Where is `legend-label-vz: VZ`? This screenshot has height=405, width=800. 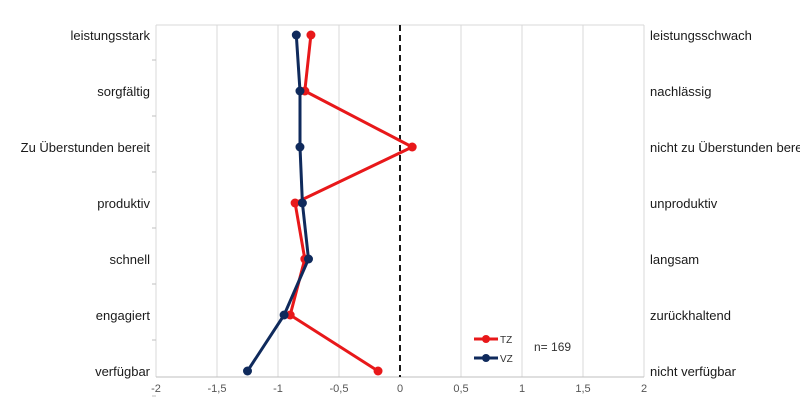 legend-label-vz: VZ is located at coordinates (506, 359).